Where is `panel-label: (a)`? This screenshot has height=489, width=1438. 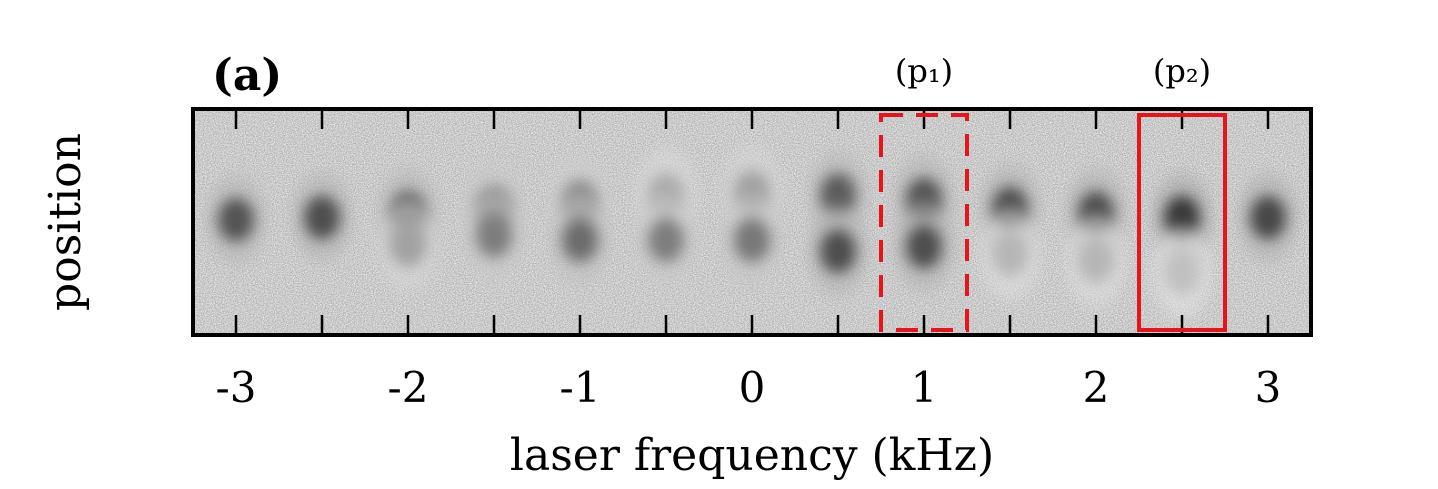 panel-label: (a) is located at coordinates (247, 75).